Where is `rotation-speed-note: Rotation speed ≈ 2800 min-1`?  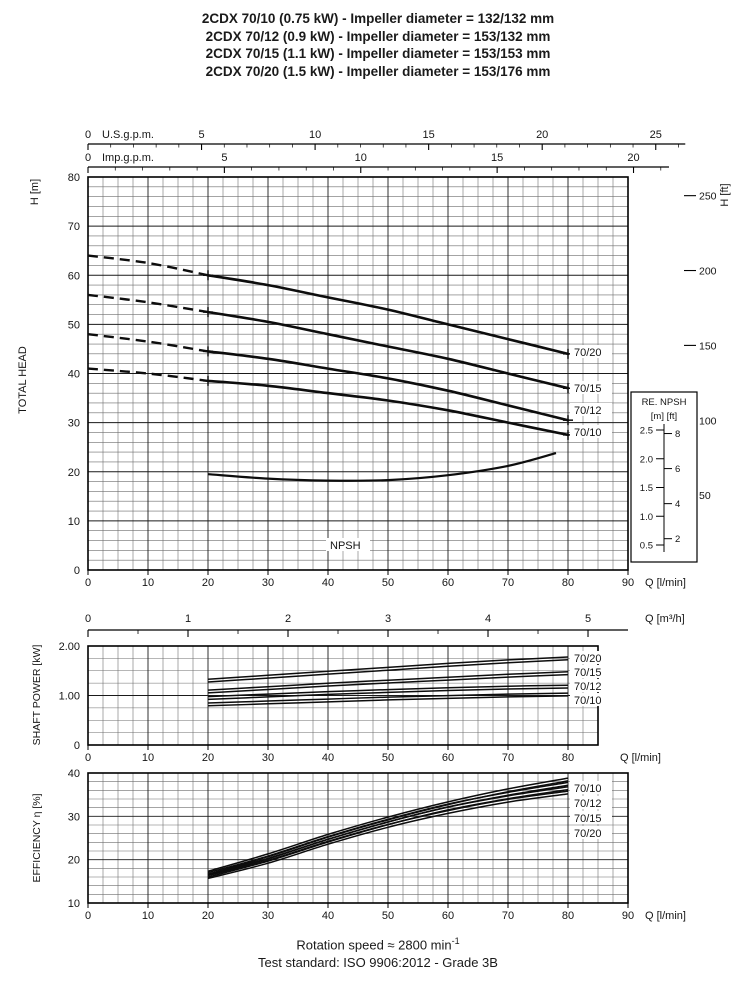 rotation-speed-note: Rotation speed ≈ 2800 min-1 is located at coordinates (378, 944).